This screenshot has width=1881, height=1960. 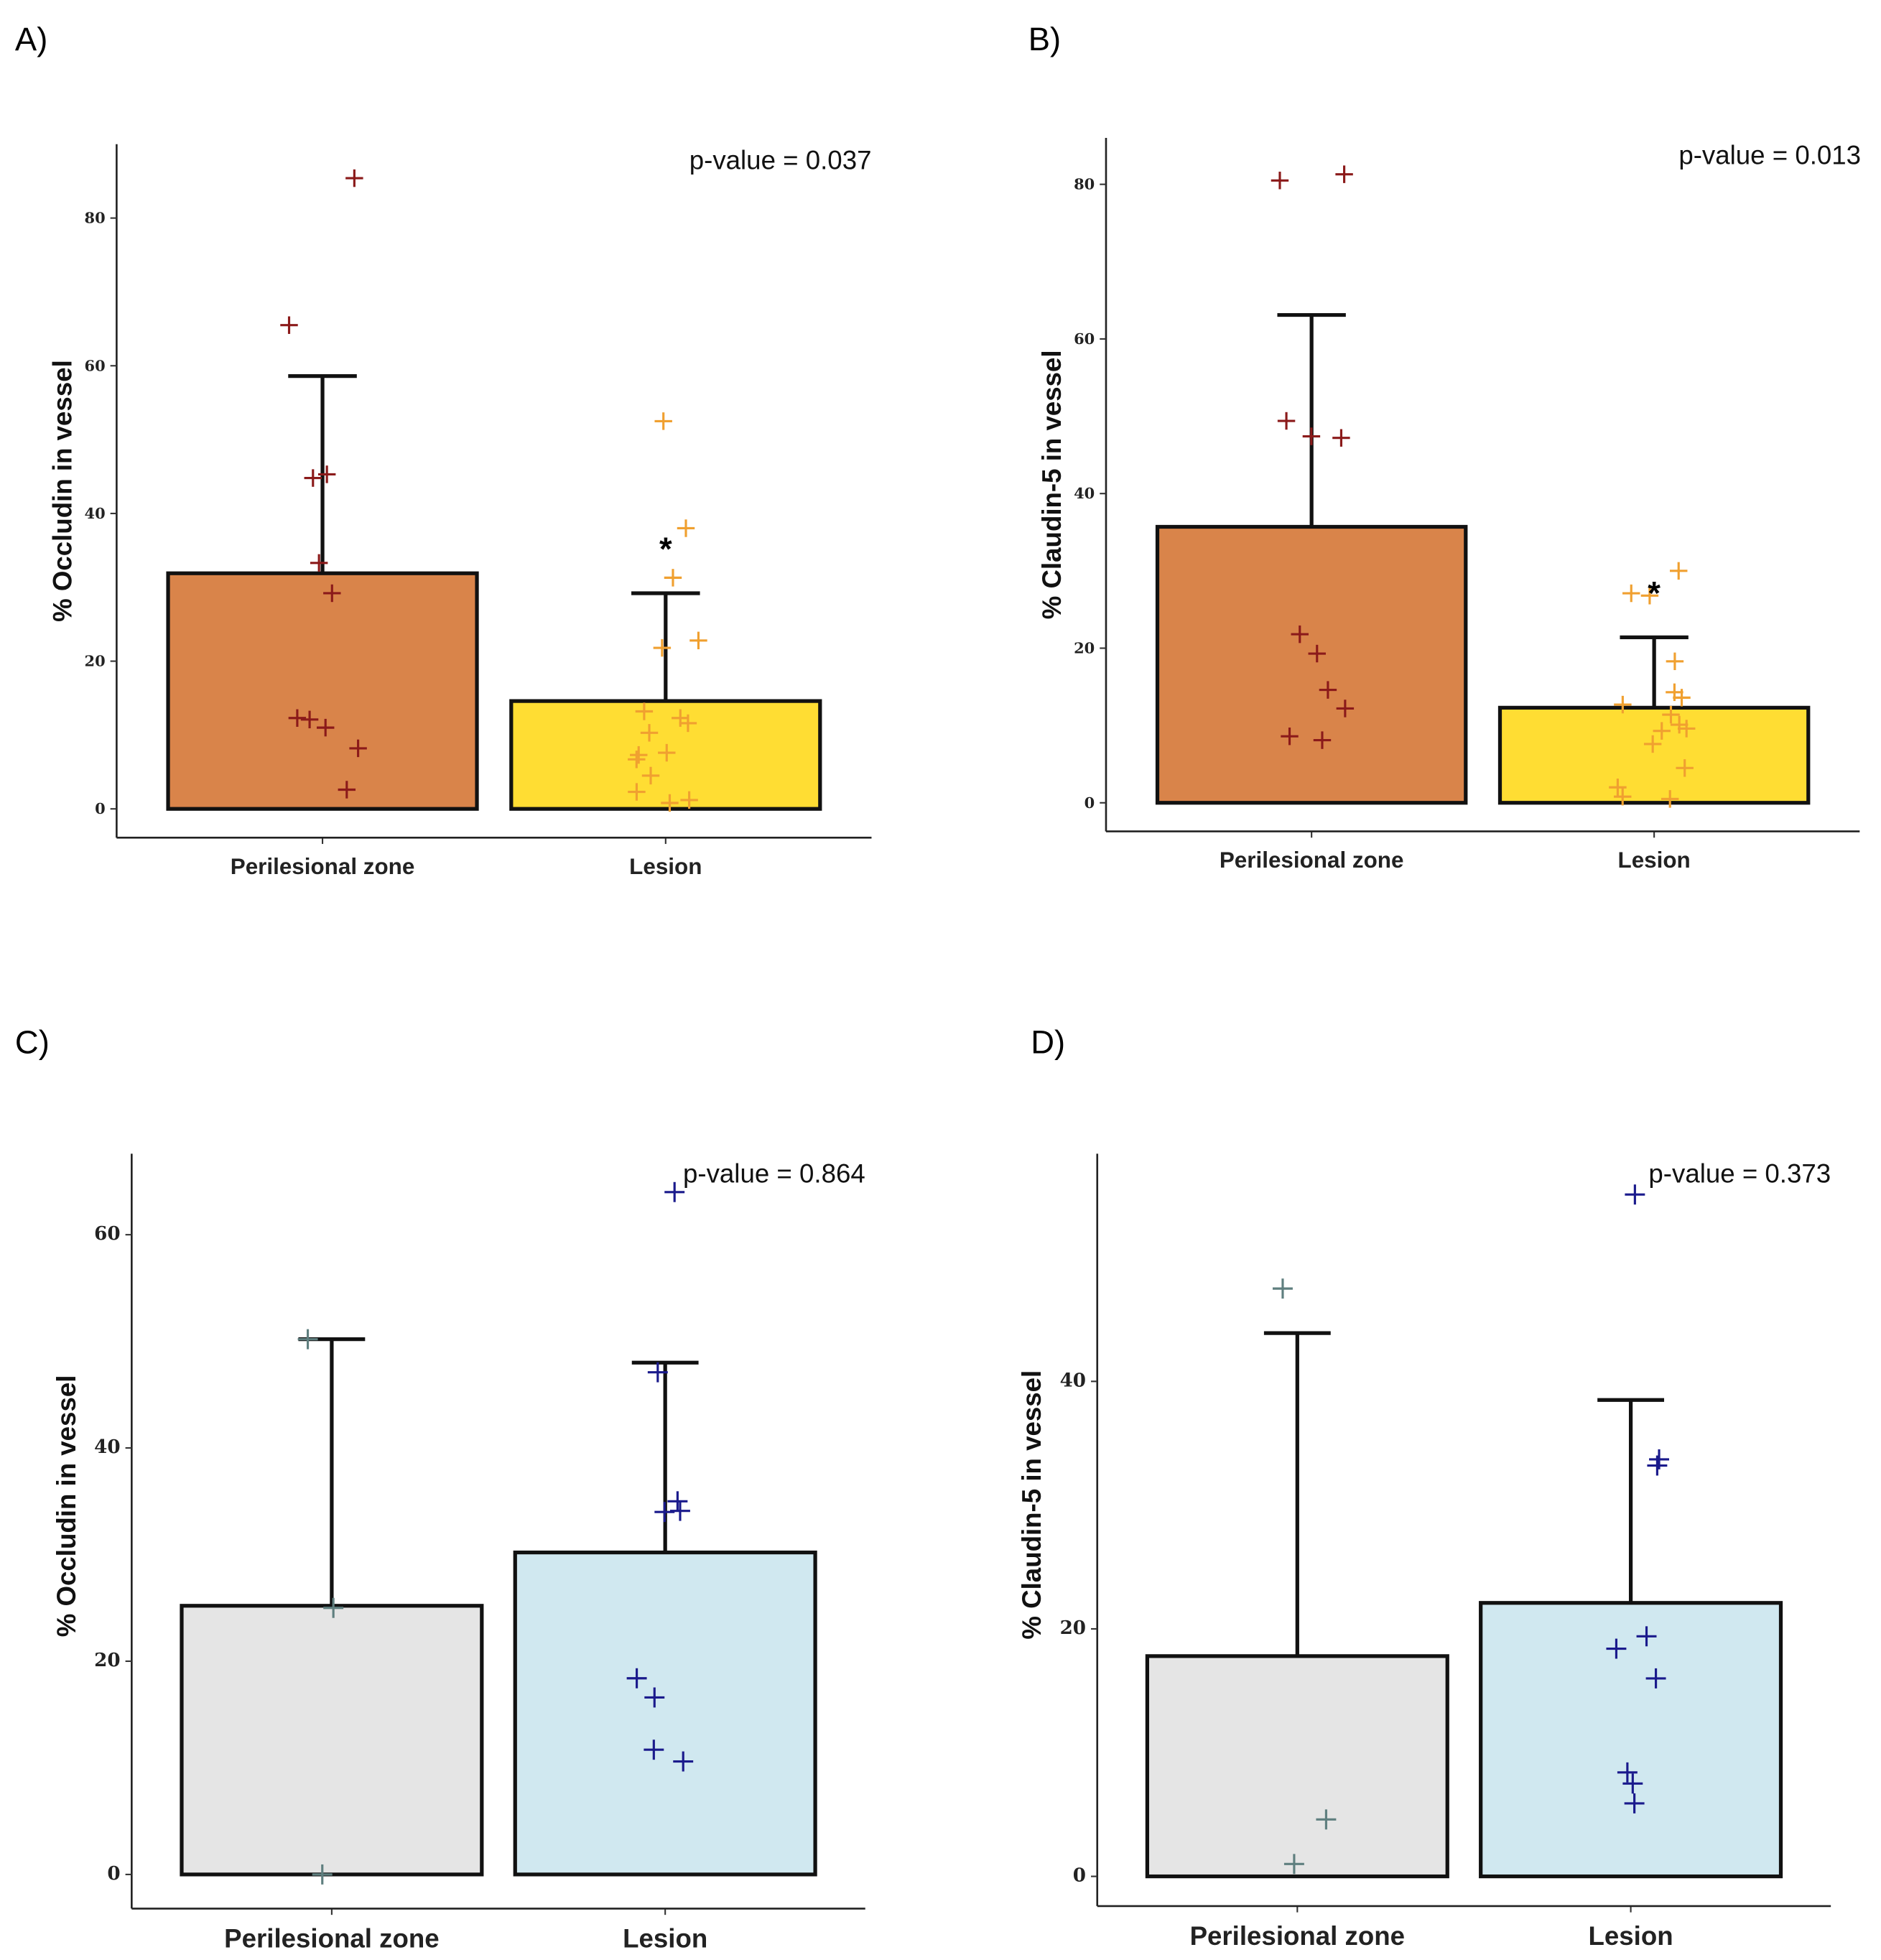 I want to click on panel-letter: B), so click(x=1044, y=39).